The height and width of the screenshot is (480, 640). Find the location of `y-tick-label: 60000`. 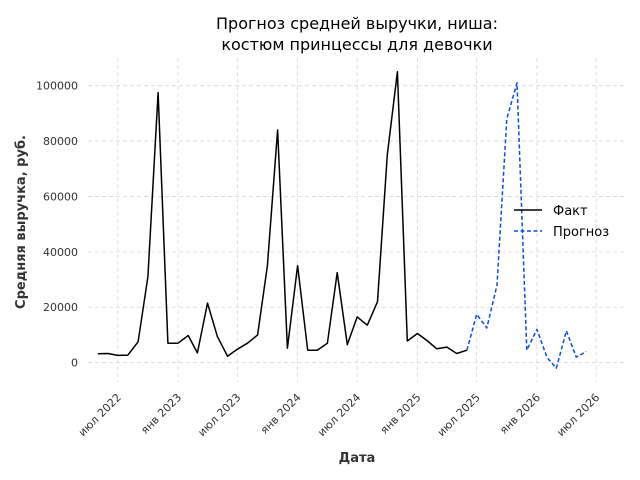

y-tick-label: 60000 is located at coordinates (60, 196).